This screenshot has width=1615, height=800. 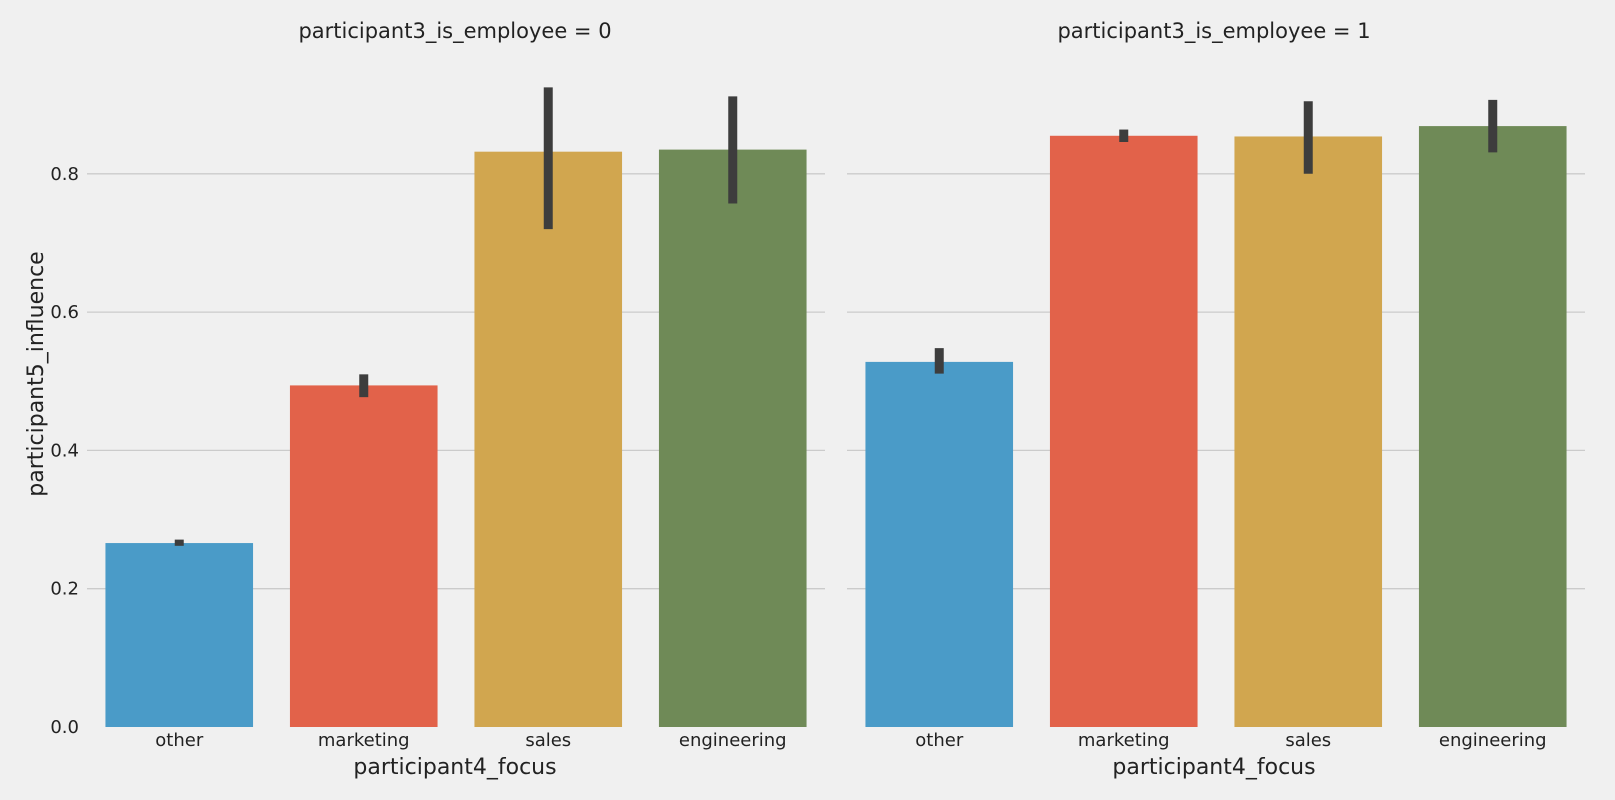 I want to click on bar-right-engineering, so click(x=1492, y=426).